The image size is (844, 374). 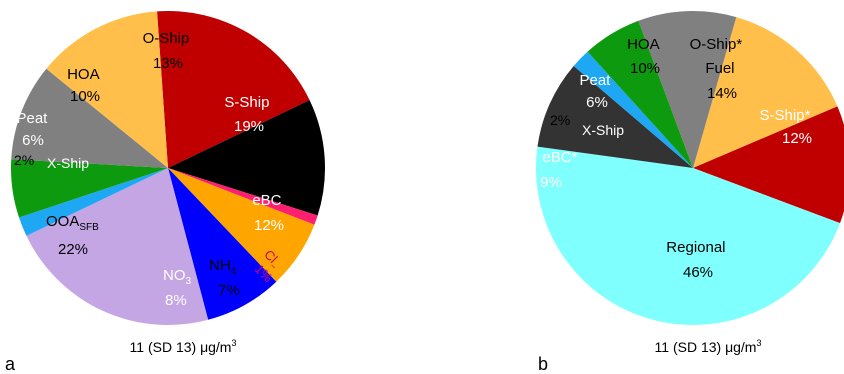 What do you see at coordinates (596, 91) in the screenshot?
I see `slice-label-peat-b: Peat 6%` at bounding box center [596, 91].